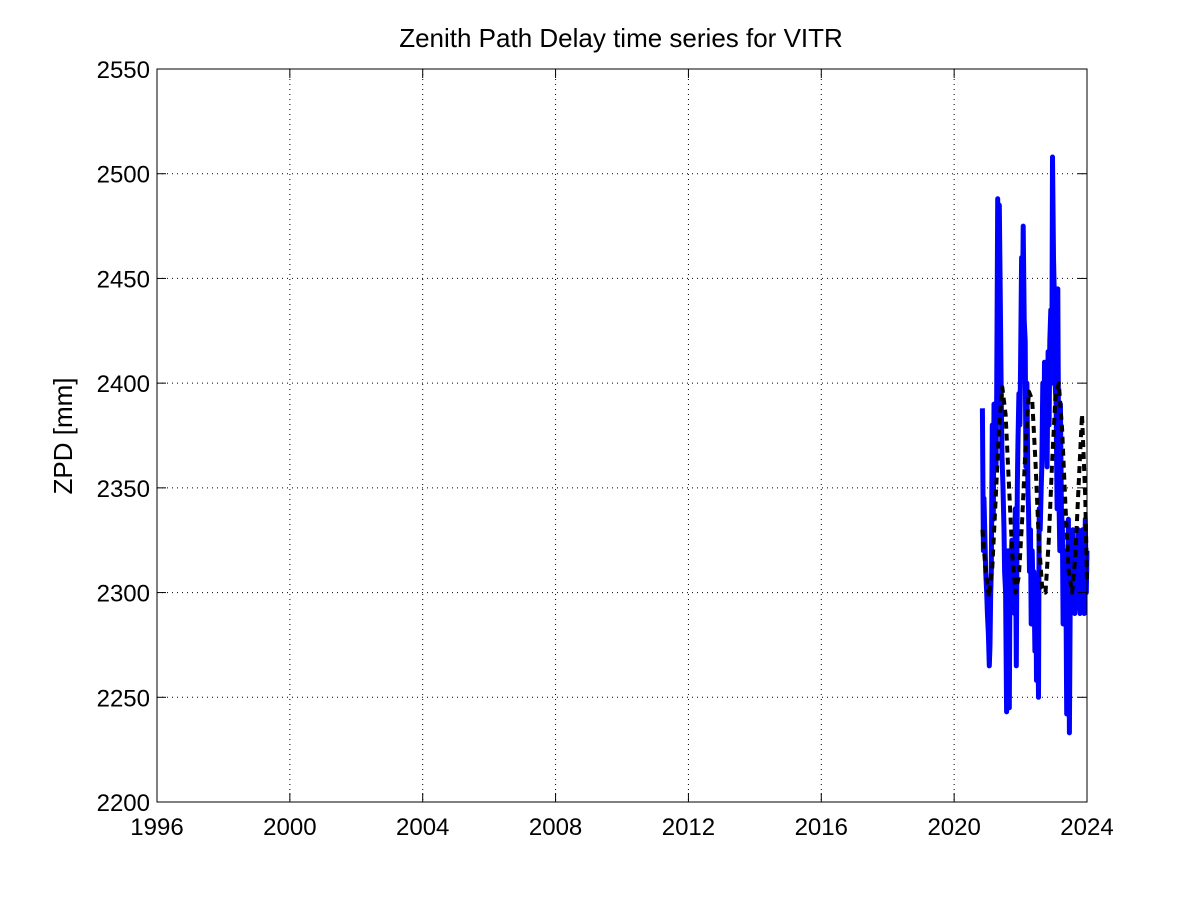  I want to click on y-tick-label: 2300, so click(123, 594).